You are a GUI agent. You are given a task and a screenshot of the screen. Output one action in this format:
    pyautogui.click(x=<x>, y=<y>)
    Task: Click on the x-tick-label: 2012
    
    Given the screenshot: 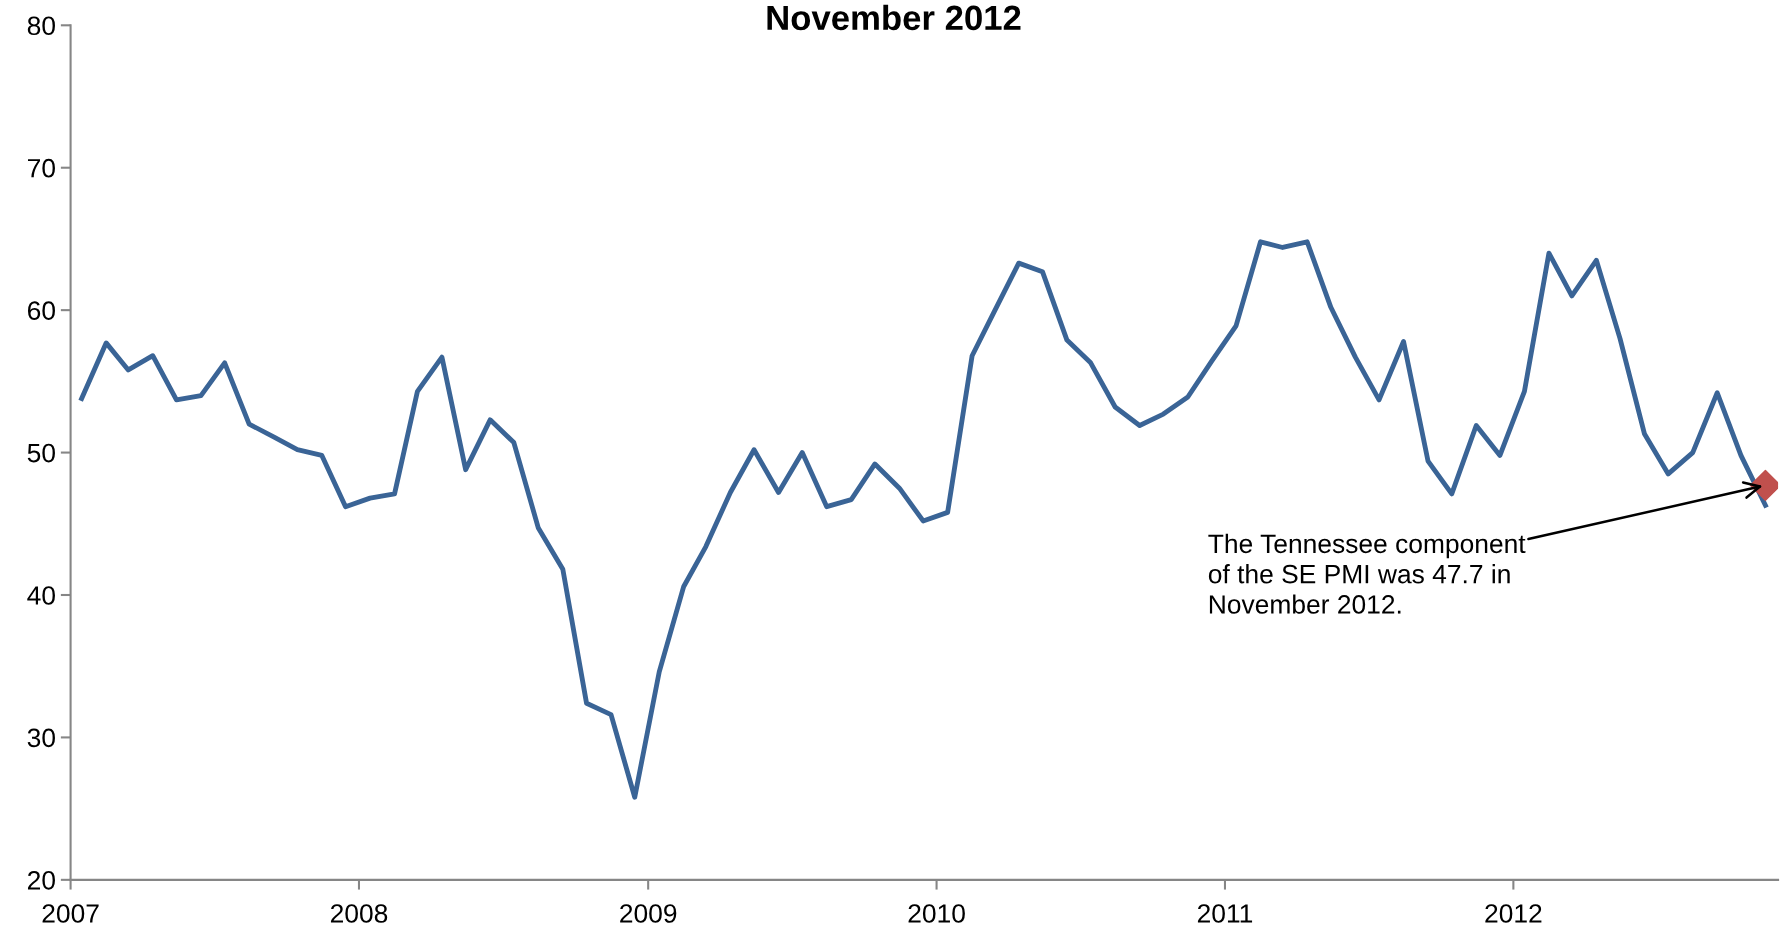 What is the action you would take?
    pyautogui.click(x=1513, y=913)
    